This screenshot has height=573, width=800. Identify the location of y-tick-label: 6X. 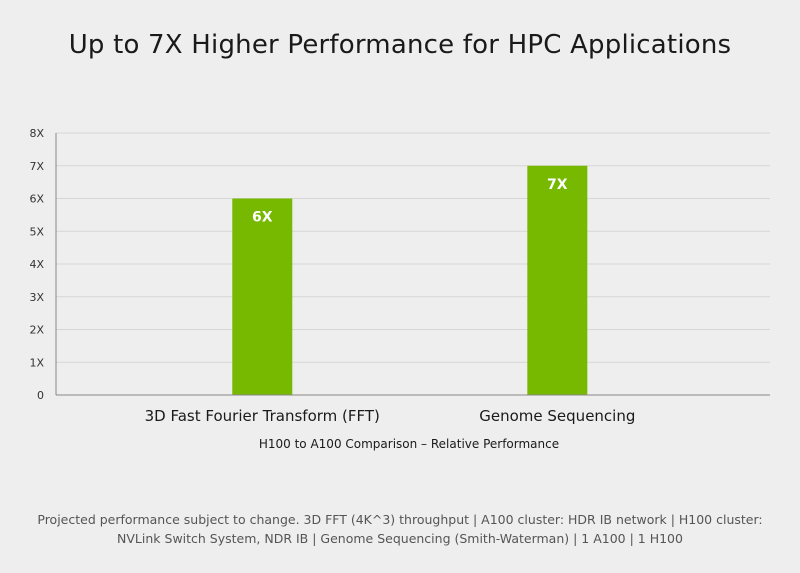
(36, 199).